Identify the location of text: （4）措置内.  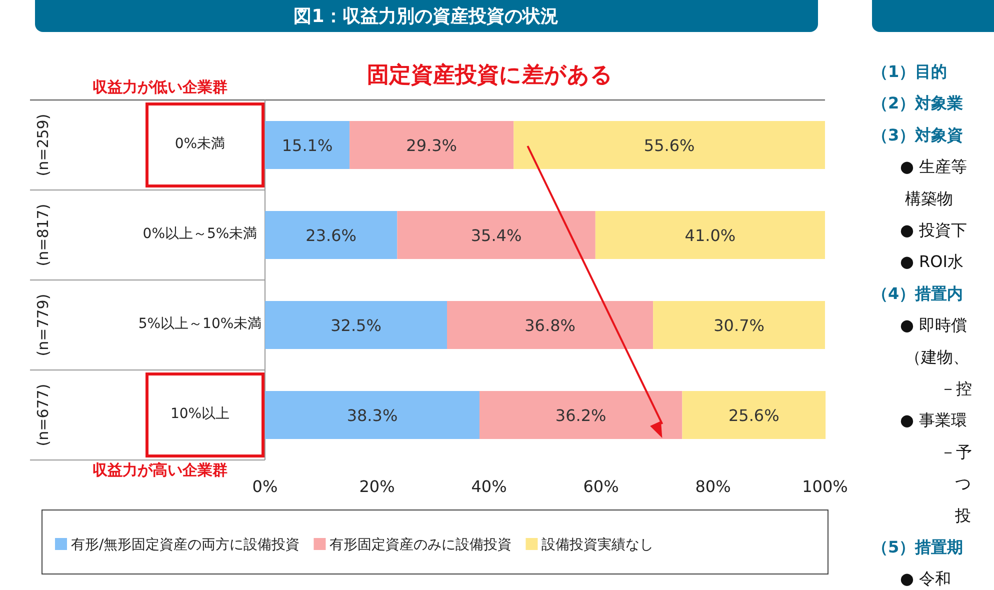
(918, 293).